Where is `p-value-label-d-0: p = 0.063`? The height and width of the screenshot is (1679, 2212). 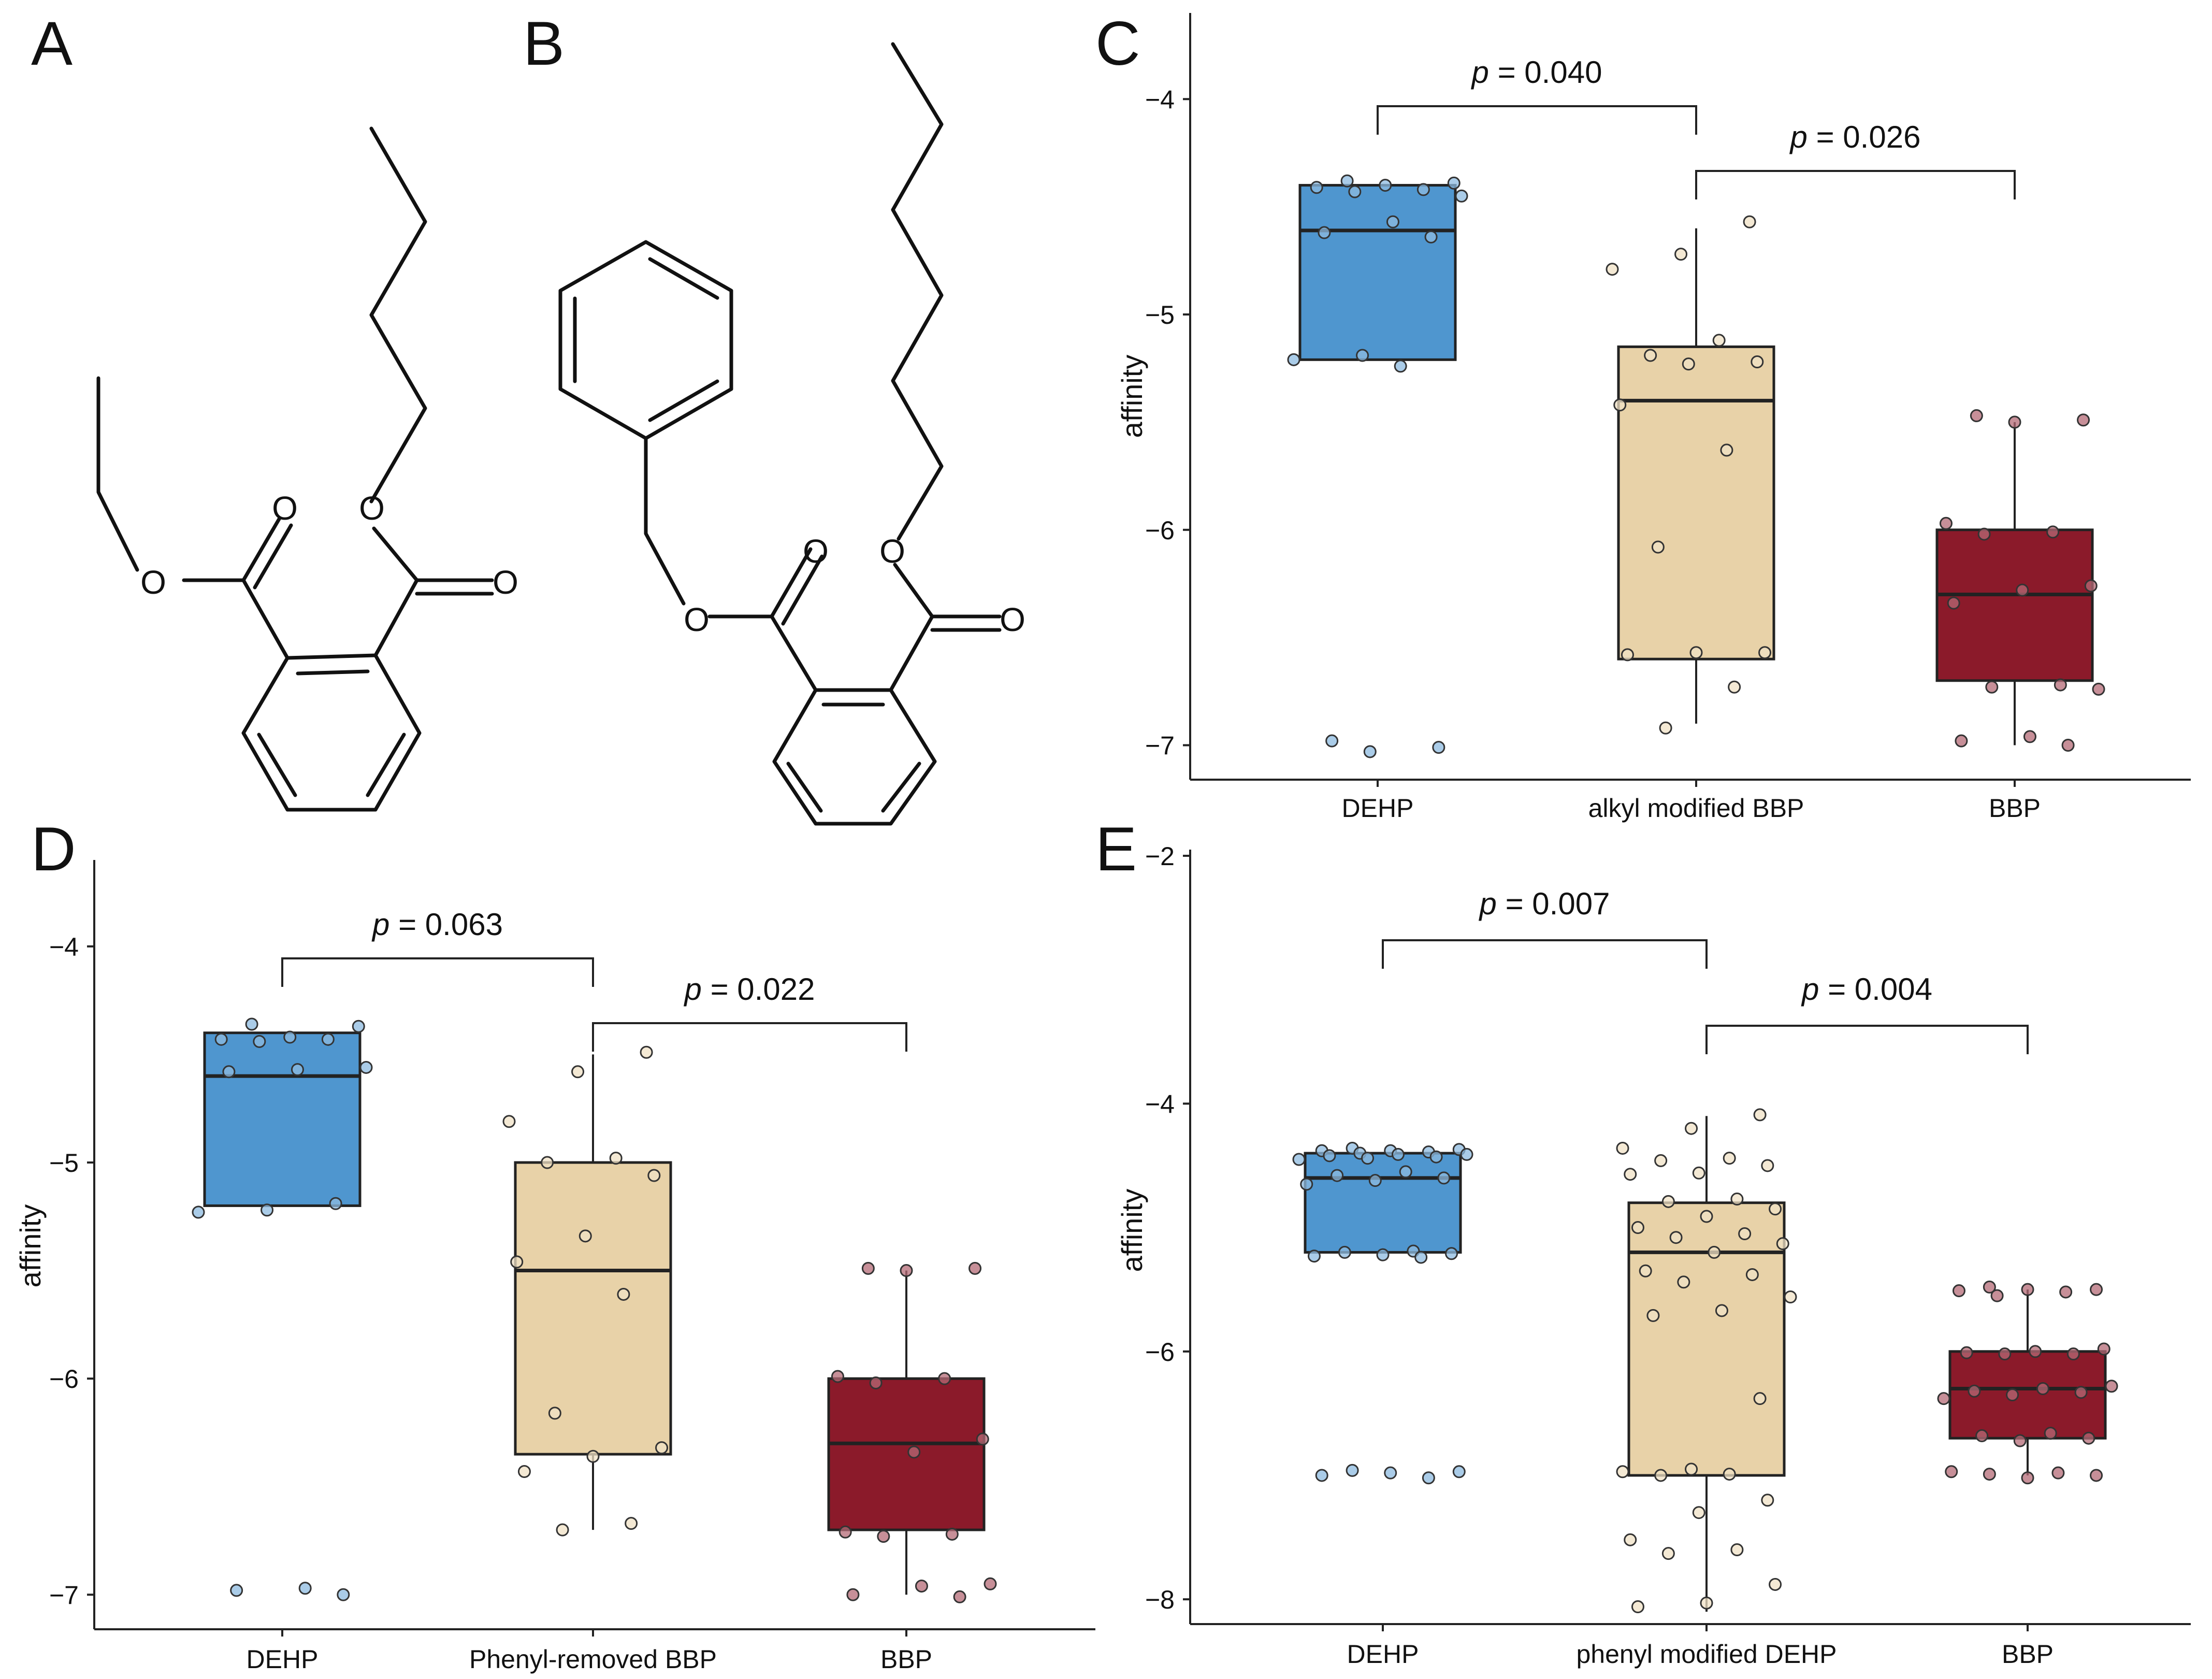
p-value-label-d-0: p = 0.063 is located at coordinates (437, 924).